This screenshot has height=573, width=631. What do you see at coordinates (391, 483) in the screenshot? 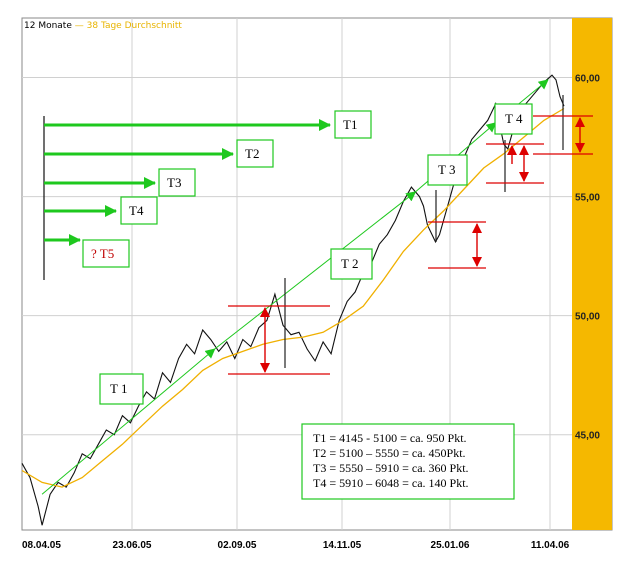
I see `formula-line: T4 = 5910 – 6048 = ca. 140 Pkt.` at bounding box center [391, 483].